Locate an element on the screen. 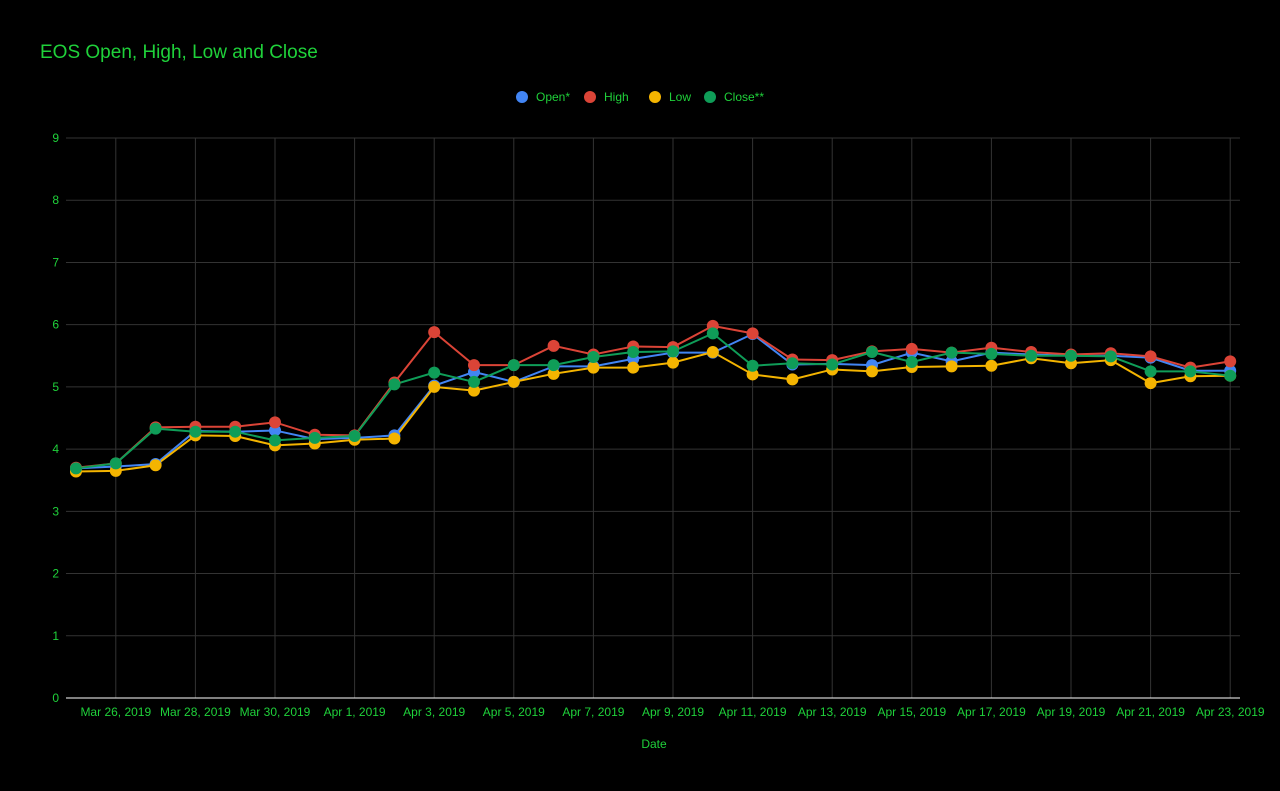 The height and width of the screenshot is (791, 1280). x-tick-label: Apr 5, 2019 is located at coordinates (514, 712).